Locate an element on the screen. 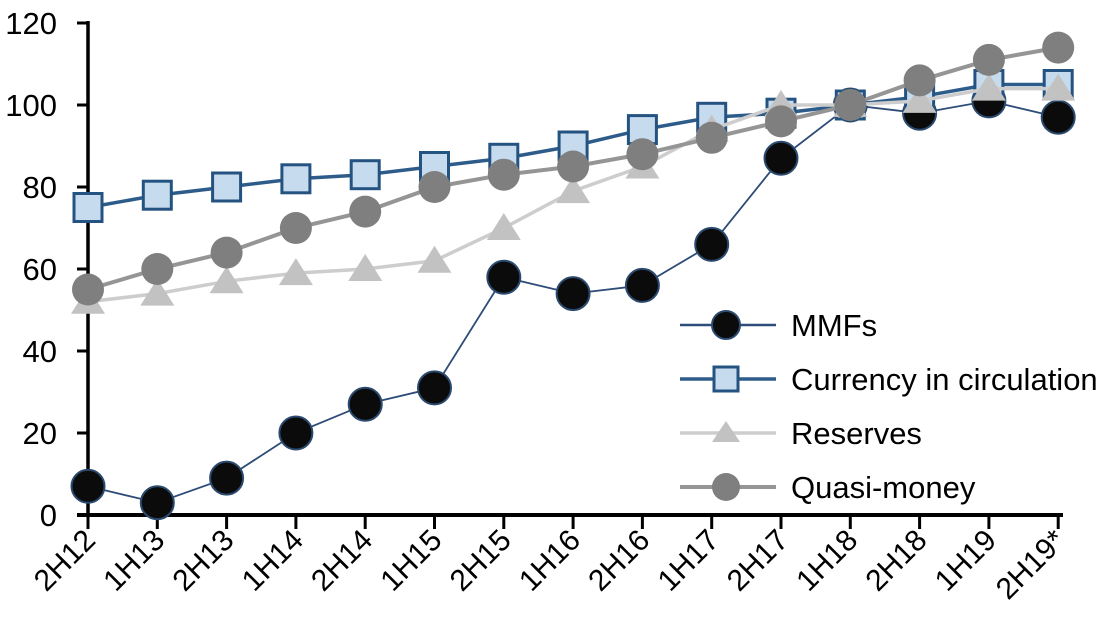 The image size is (1119, 640). x-axis-tick-label: 1H15 is located at coordinates (411, 561).